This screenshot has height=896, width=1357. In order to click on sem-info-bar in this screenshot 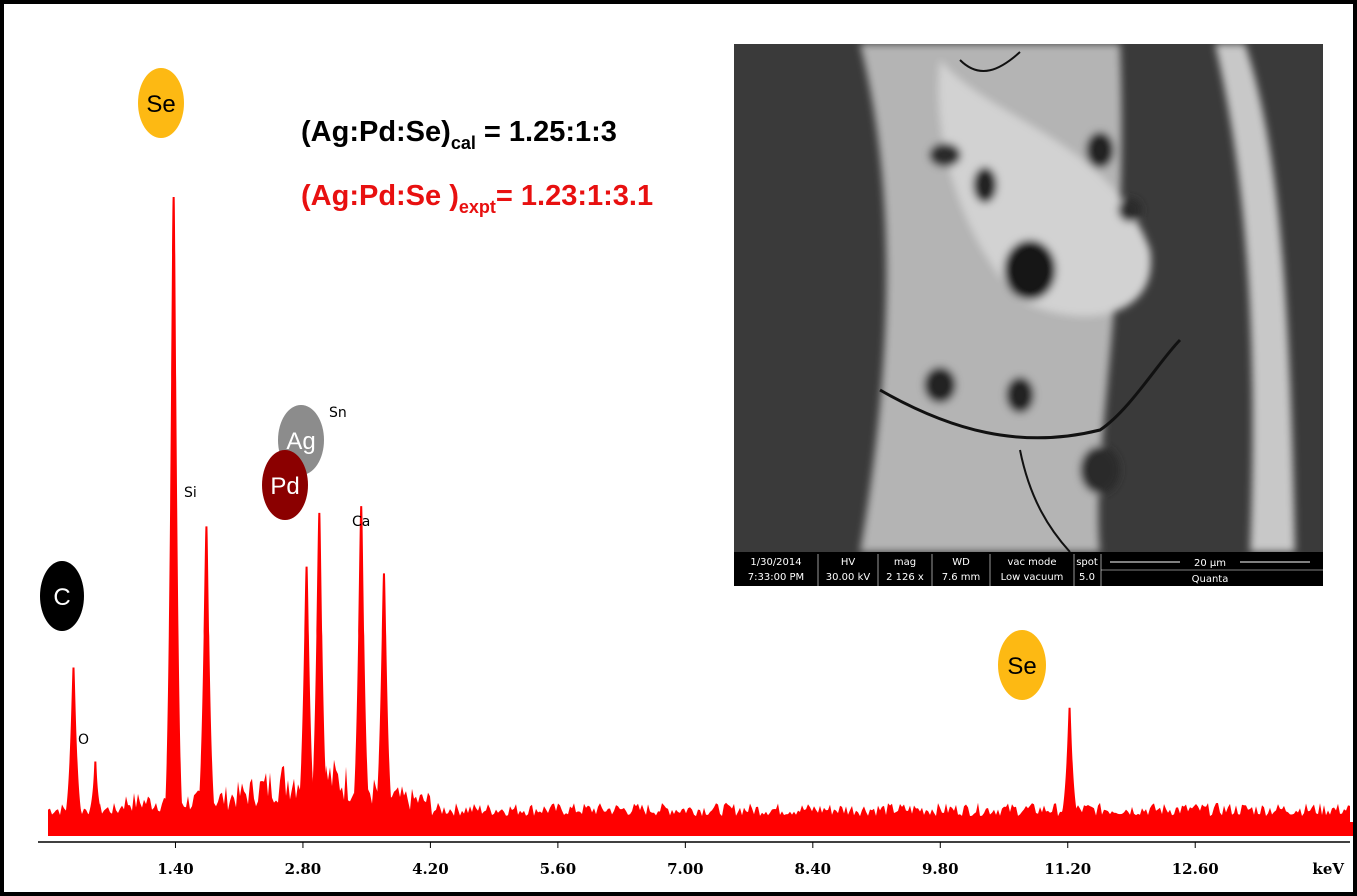, I will do `click(1028, 569)`.